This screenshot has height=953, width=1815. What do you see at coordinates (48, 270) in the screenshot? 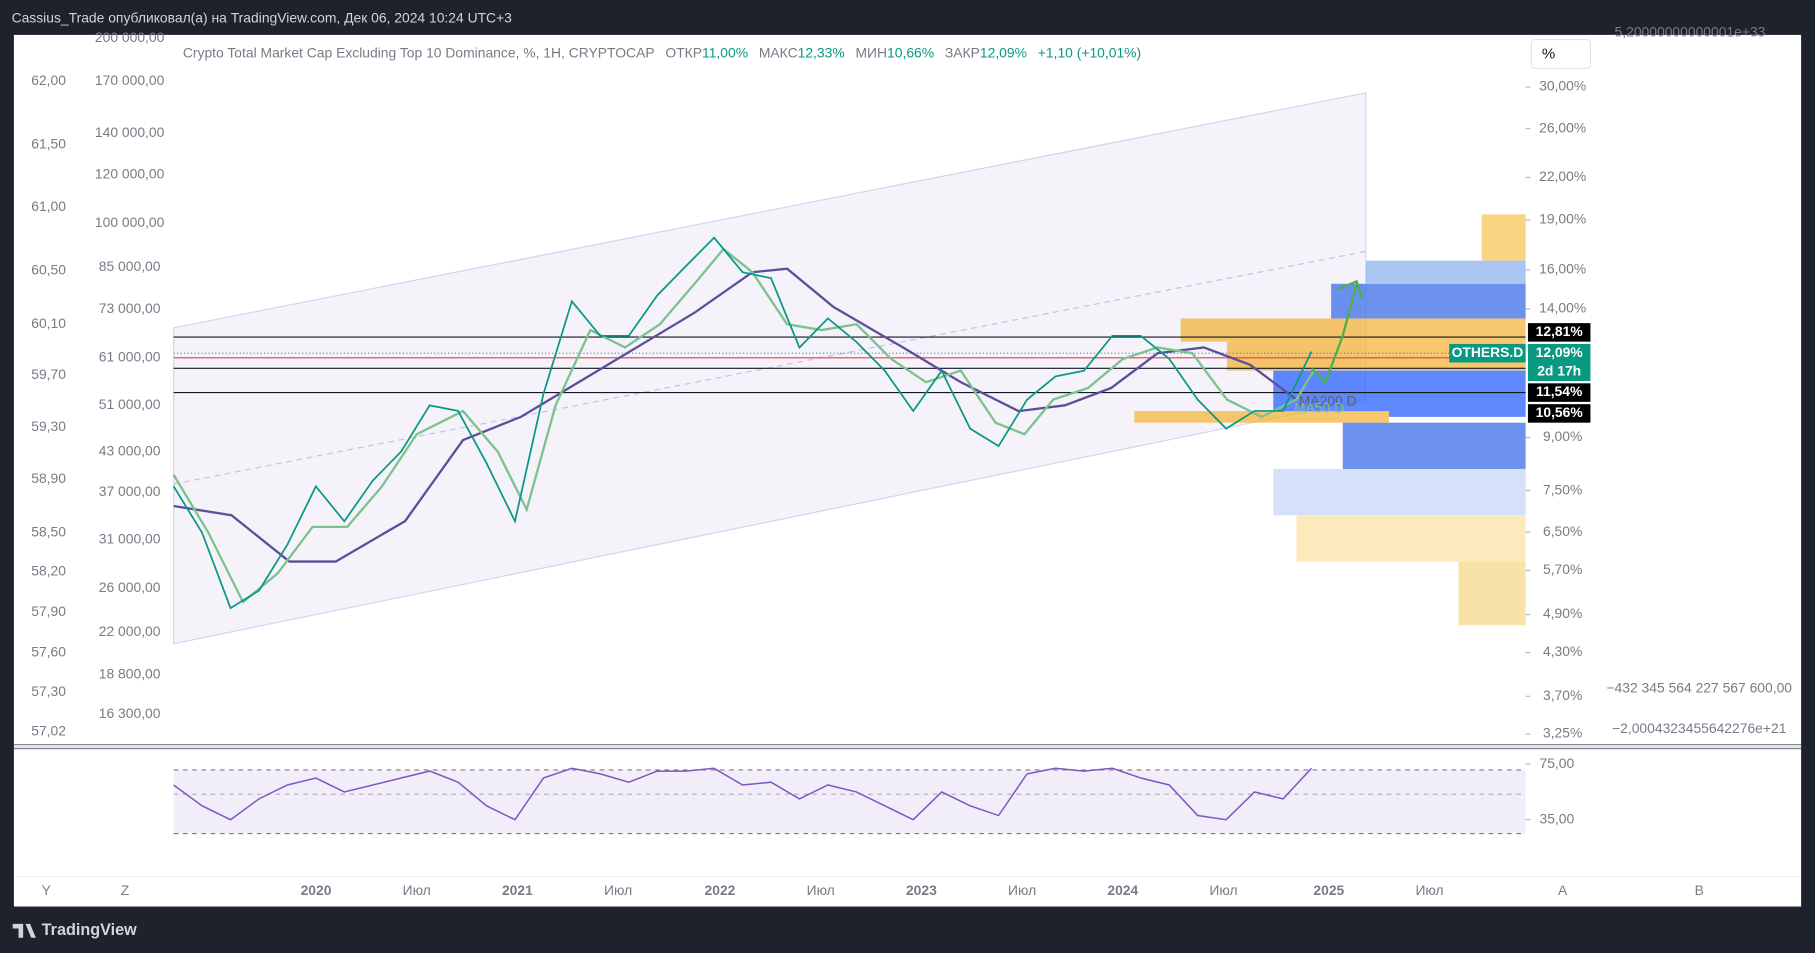
I see `left-axis-label: 60,50` at bounding box center [48, 270].